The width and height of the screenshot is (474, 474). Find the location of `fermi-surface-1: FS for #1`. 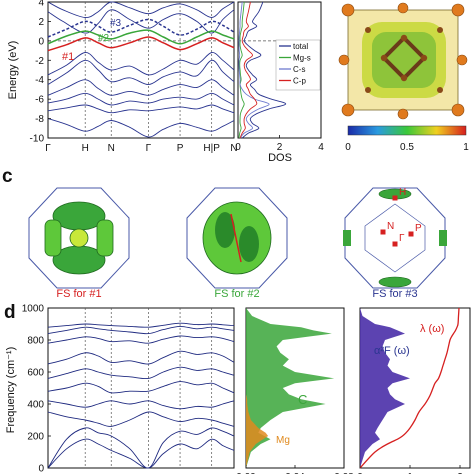

fermi-surface-1: FS for #1 is located at coordinates (79, 243).